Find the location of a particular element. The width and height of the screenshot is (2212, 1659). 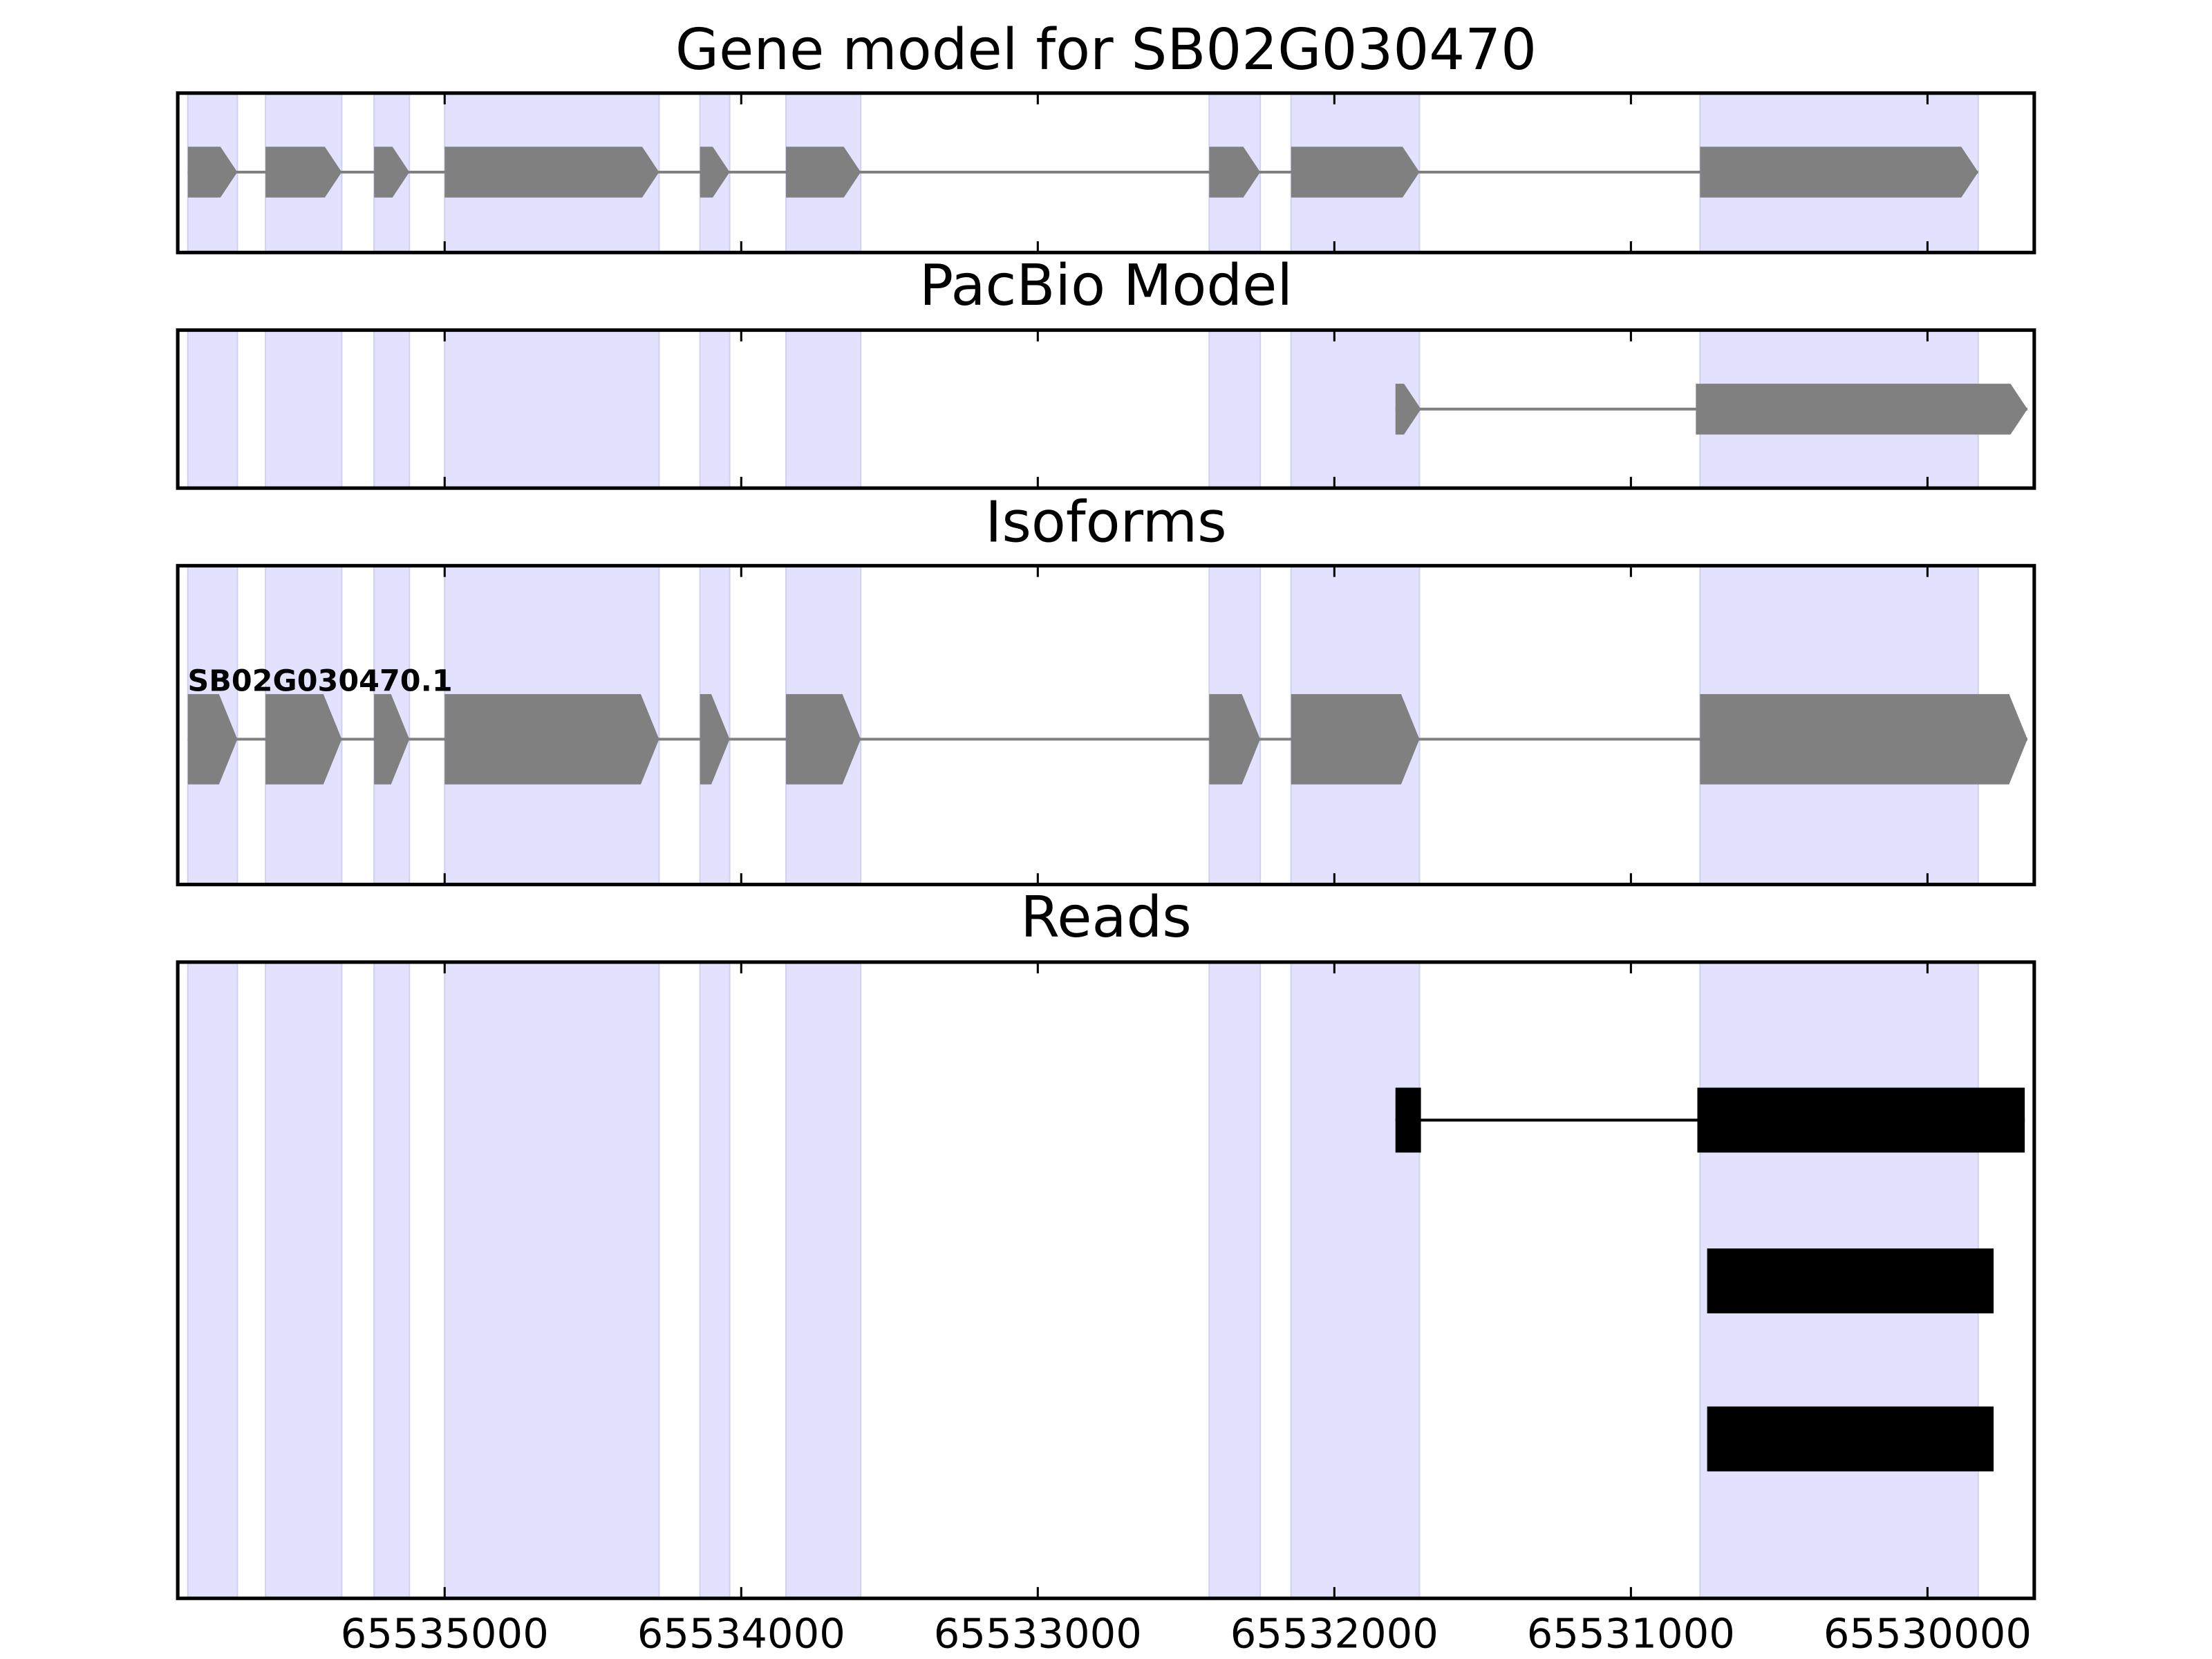

x-tick-label: 65534000 is located at coordinates (741, 1633).